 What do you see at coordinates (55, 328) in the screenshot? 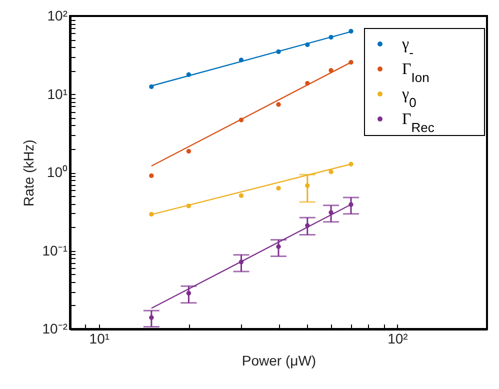
I see `y-tick-label: 10⁻²` at bounding box center [55, 328].